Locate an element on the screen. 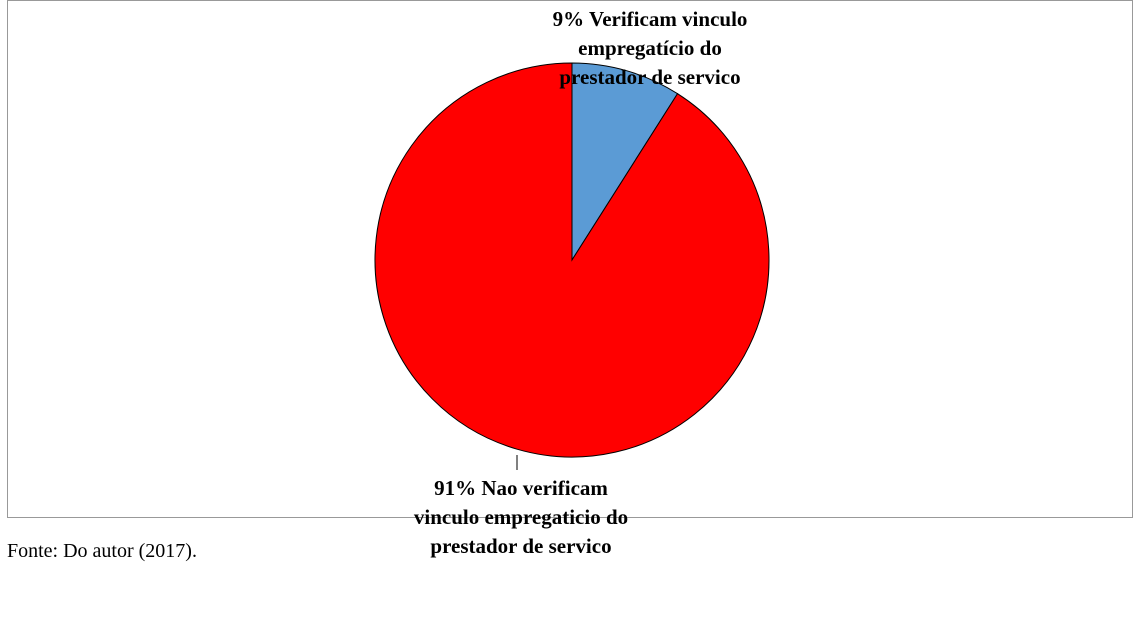 The image size is (1134, 624). value-label: 9% is located at coordinates (568, 19).